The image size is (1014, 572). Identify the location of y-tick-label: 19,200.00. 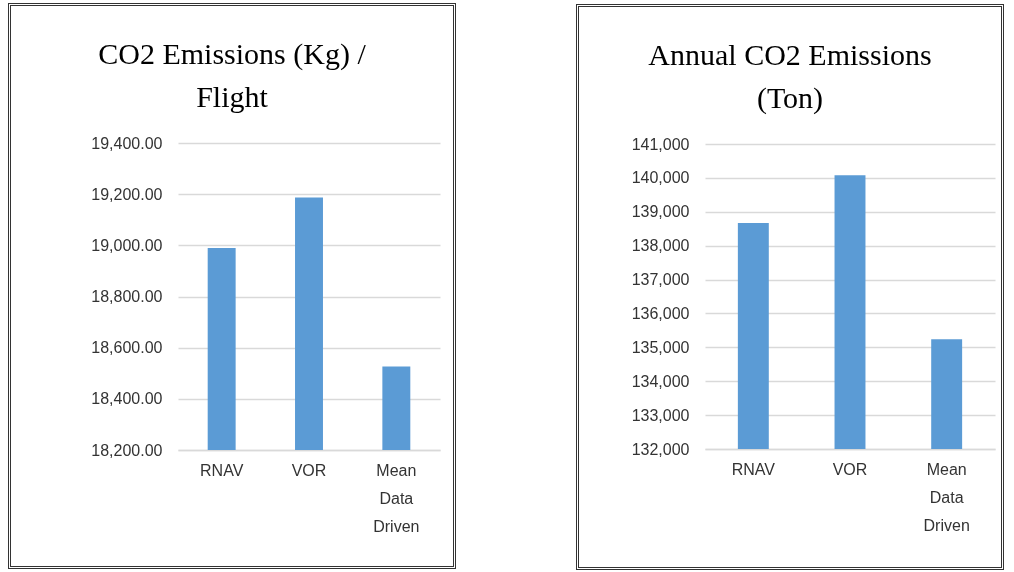
(127, 194).